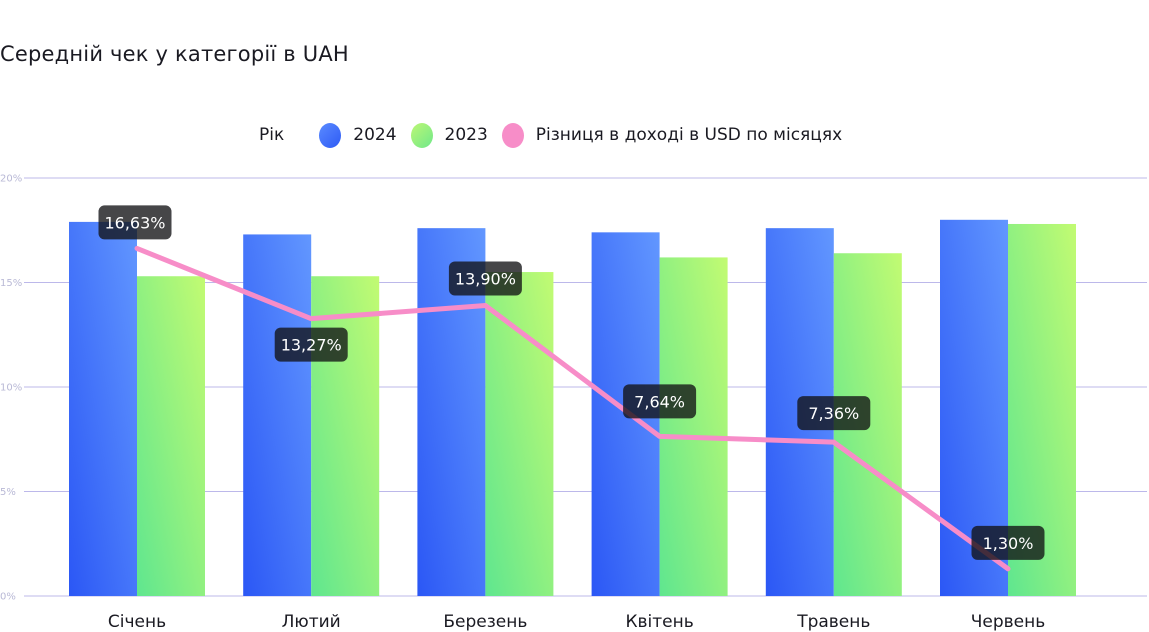 This screenshot has width=1149, height=632. I want to click on data-label-text: 1,30%, so click(1008, 543).